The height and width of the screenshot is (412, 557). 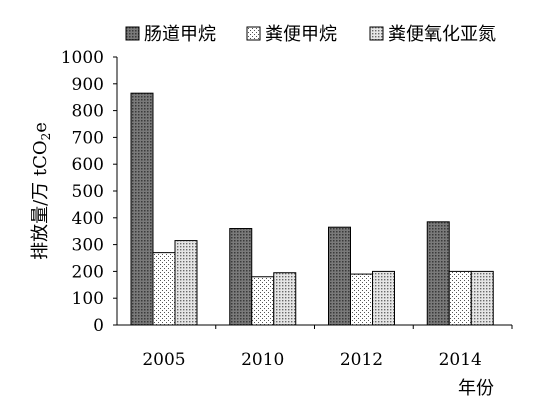 I want to click on y-tick-label: 100, so click(x=88, y=299).